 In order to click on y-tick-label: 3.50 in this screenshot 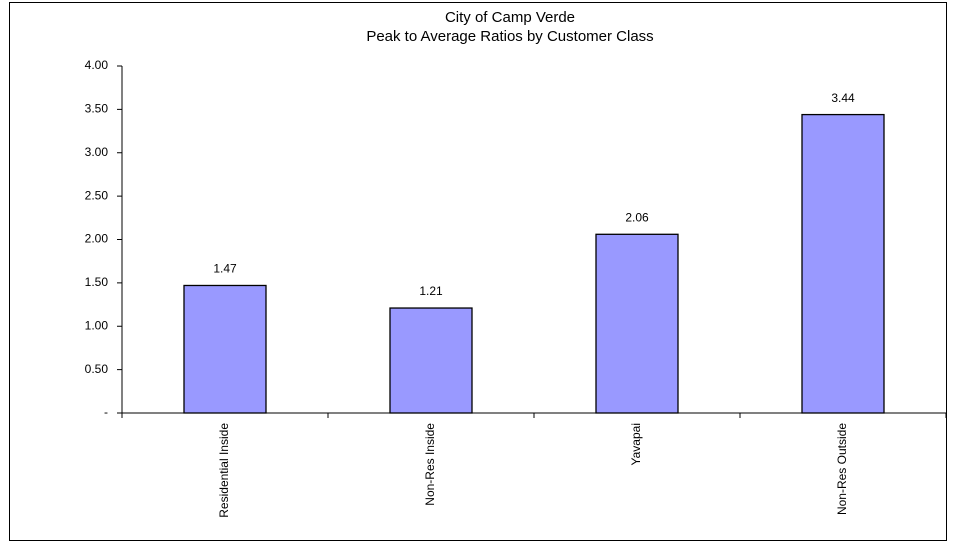, I will do `click(97, 109)`.